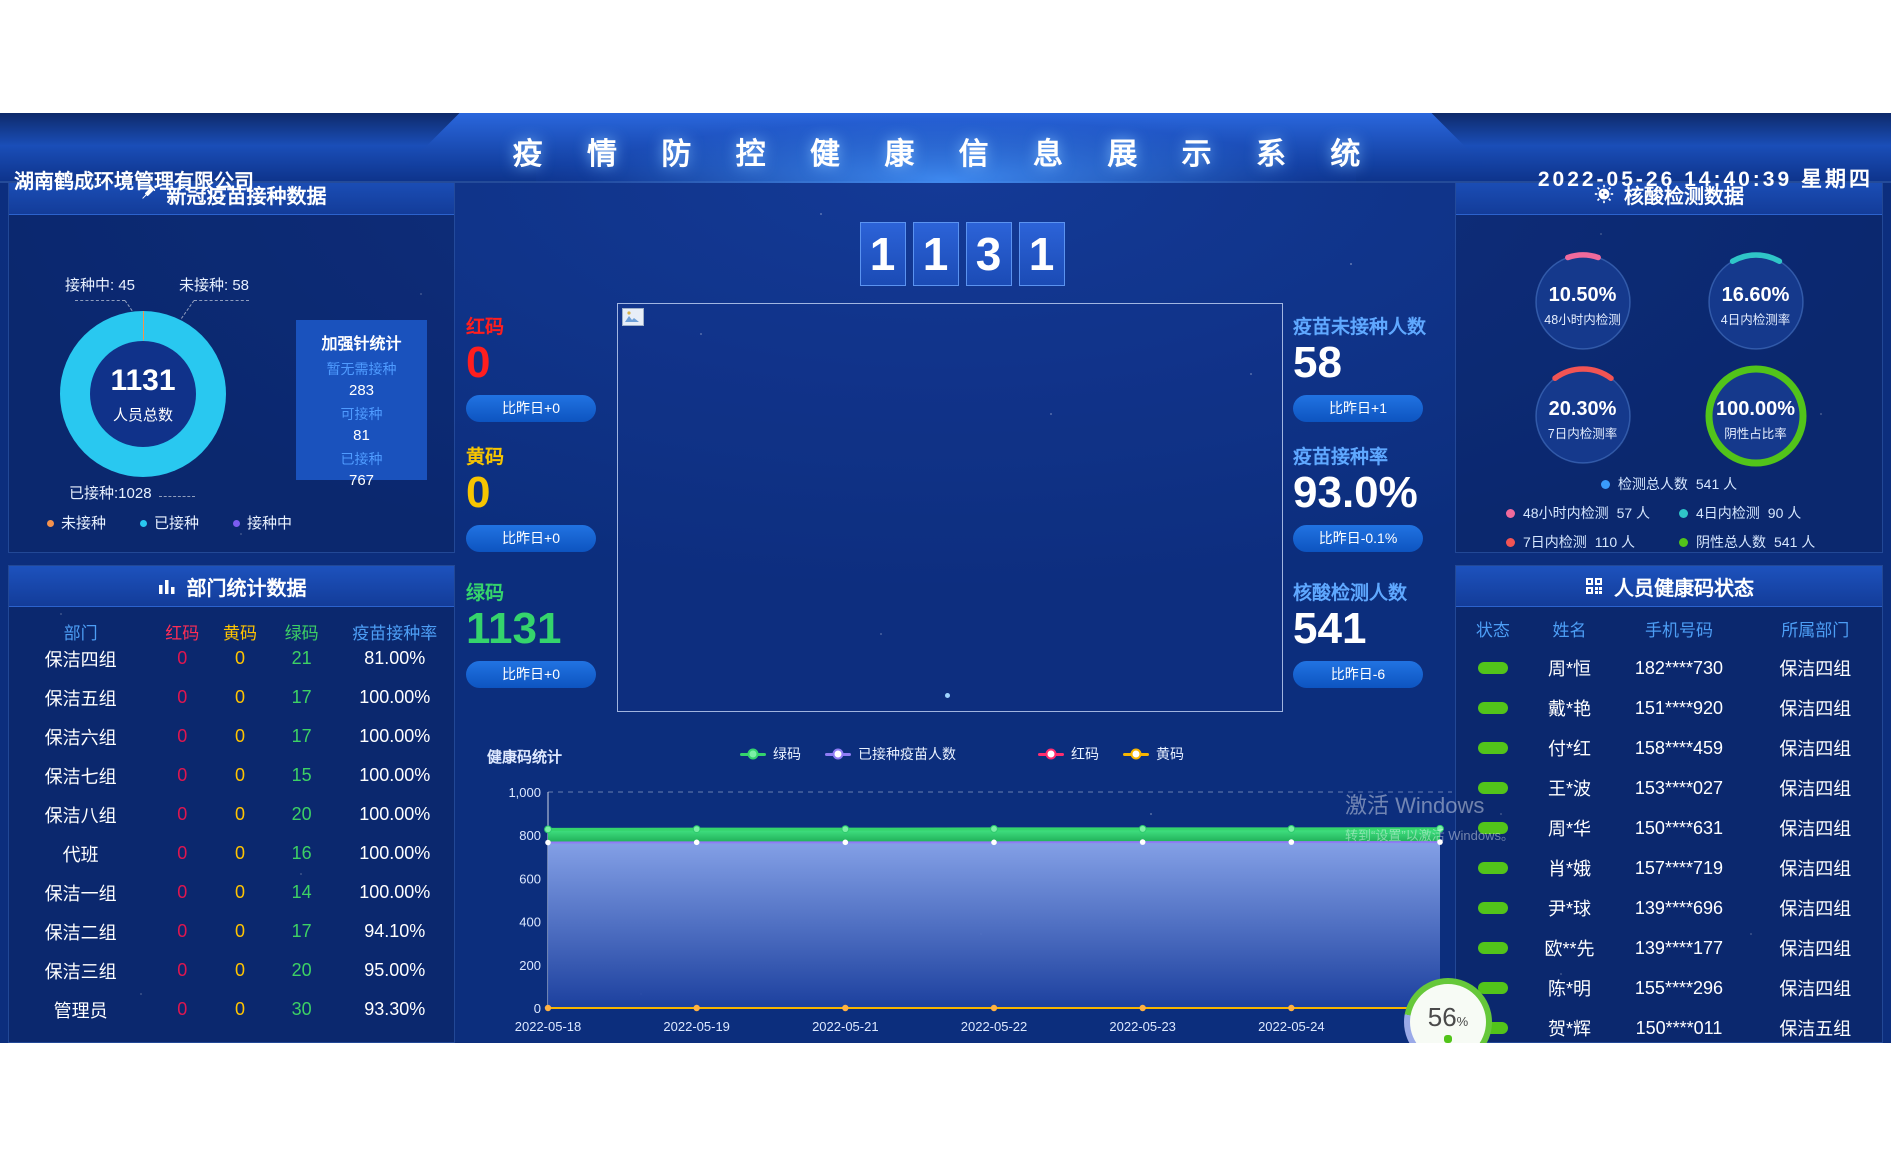 The image size is (1891, 1159). I want to click on table-row: 欧**先 139****177 保洁四组, so click(1669, 948).